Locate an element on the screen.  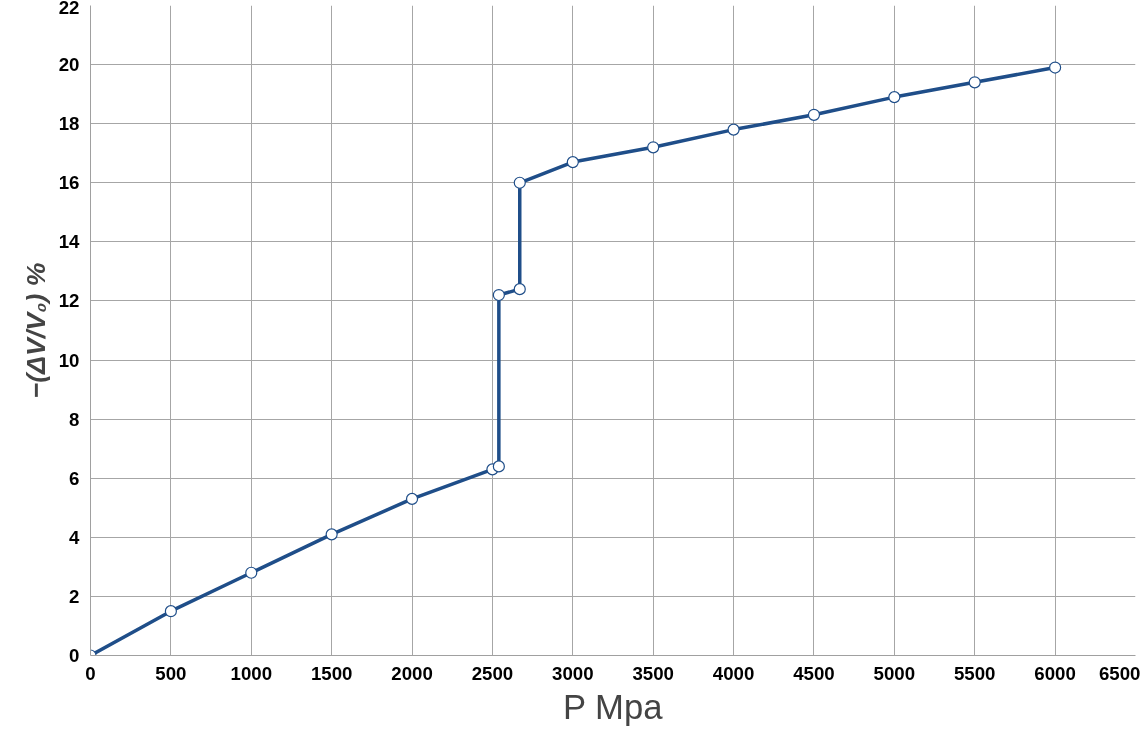
y-tick-label: 0 is located at coordinates (74, 655).